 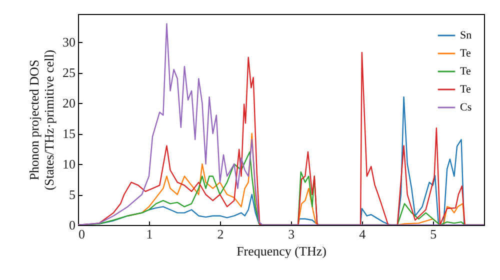 What do you see at coordinates (466, 108) in the screenshot?
I see `legend-label: Cs` at bounding box center [466, 108].